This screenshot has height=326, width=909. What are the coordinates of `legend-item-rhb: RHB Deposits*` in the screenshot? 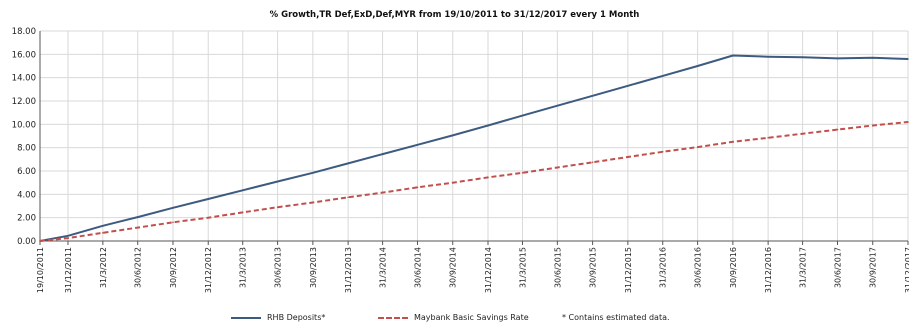 It's located at (278, 317).